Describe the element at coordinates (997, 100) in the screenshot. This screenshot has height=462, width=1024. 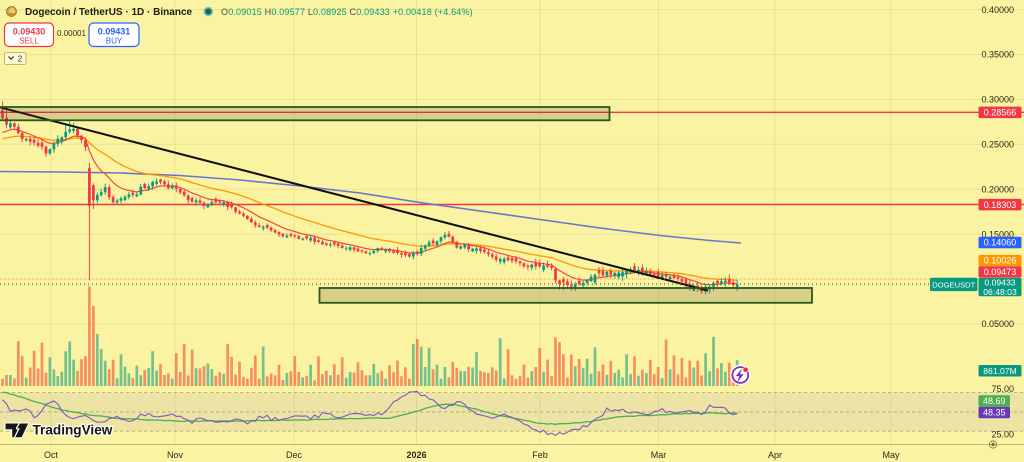
I see `svg-text: 0.30000` at that location.